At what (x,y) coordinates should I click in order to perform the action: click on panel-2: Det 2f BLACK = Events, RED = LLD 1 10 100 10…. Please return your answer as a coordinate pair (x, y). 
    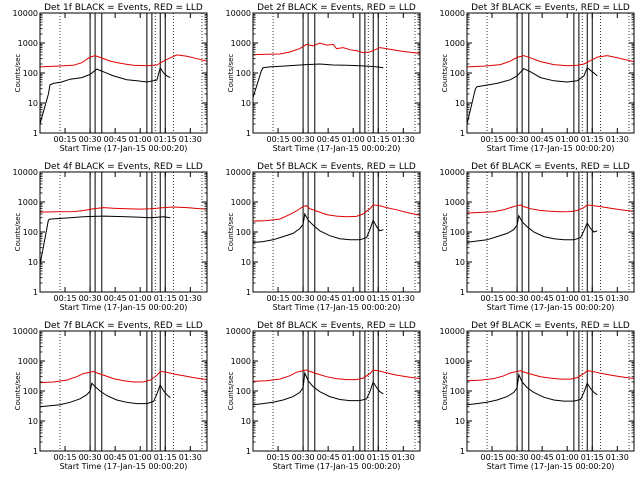
    Looking at the image, I should click on (323, 78).